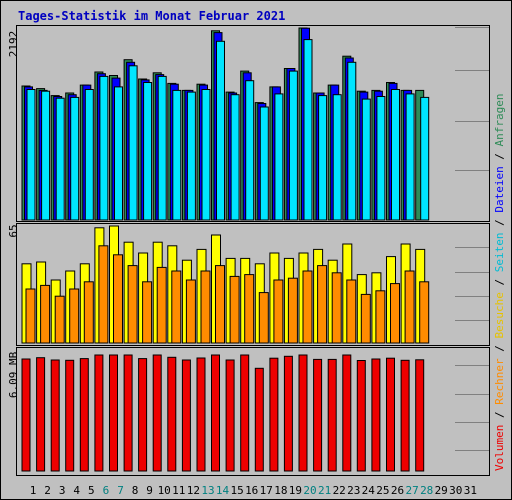 Image resolution: width=512 pixels, height=500 pixels. I want to click on panel-volume-grid, so click(472, 408).